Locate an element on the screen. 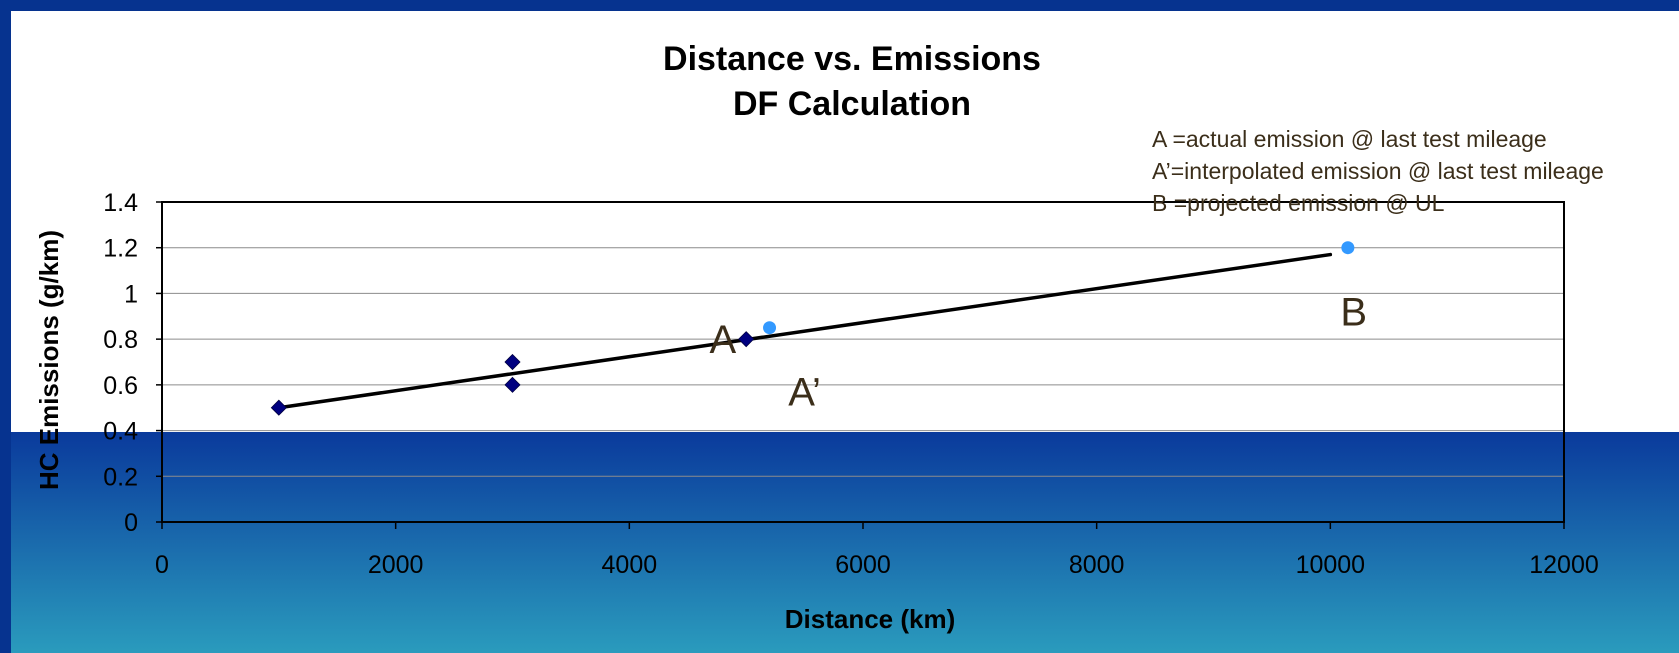  y-tick-label: 0.4 is located at coordinates (120, 432).